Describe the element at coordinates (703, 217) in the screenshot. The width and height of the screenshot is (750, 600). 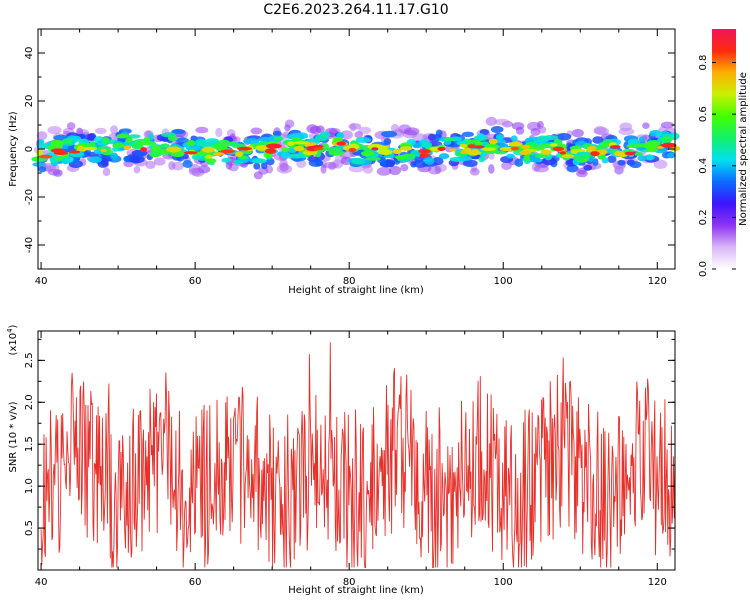
I see `colorbar-tick-label: 0.2` at that location.